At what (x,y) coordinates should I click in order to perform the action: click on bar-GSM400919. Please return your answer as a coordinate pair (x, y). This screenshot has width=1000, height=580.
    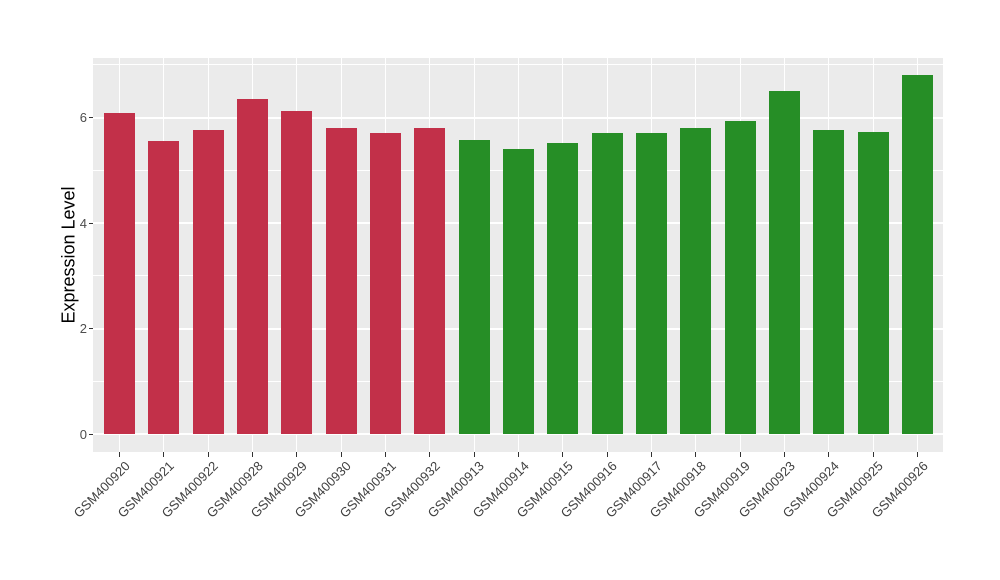
    Looking at the image, I should click on (740, 277).